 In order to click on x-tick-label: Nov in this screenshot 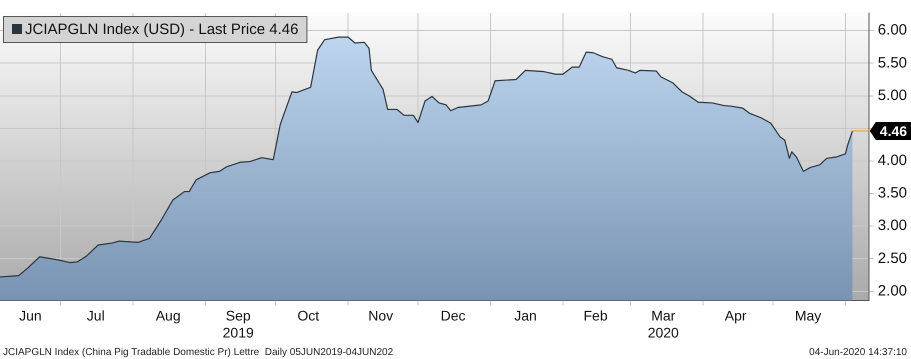, I will do `click(381, 316)`.